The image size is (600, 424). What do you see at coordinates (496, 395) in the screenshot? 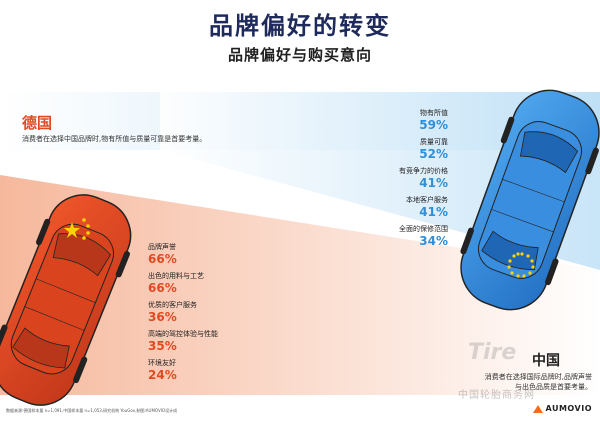
I see `watermark-text: 中国轮胎商务网` at bounding box center [496, 395].